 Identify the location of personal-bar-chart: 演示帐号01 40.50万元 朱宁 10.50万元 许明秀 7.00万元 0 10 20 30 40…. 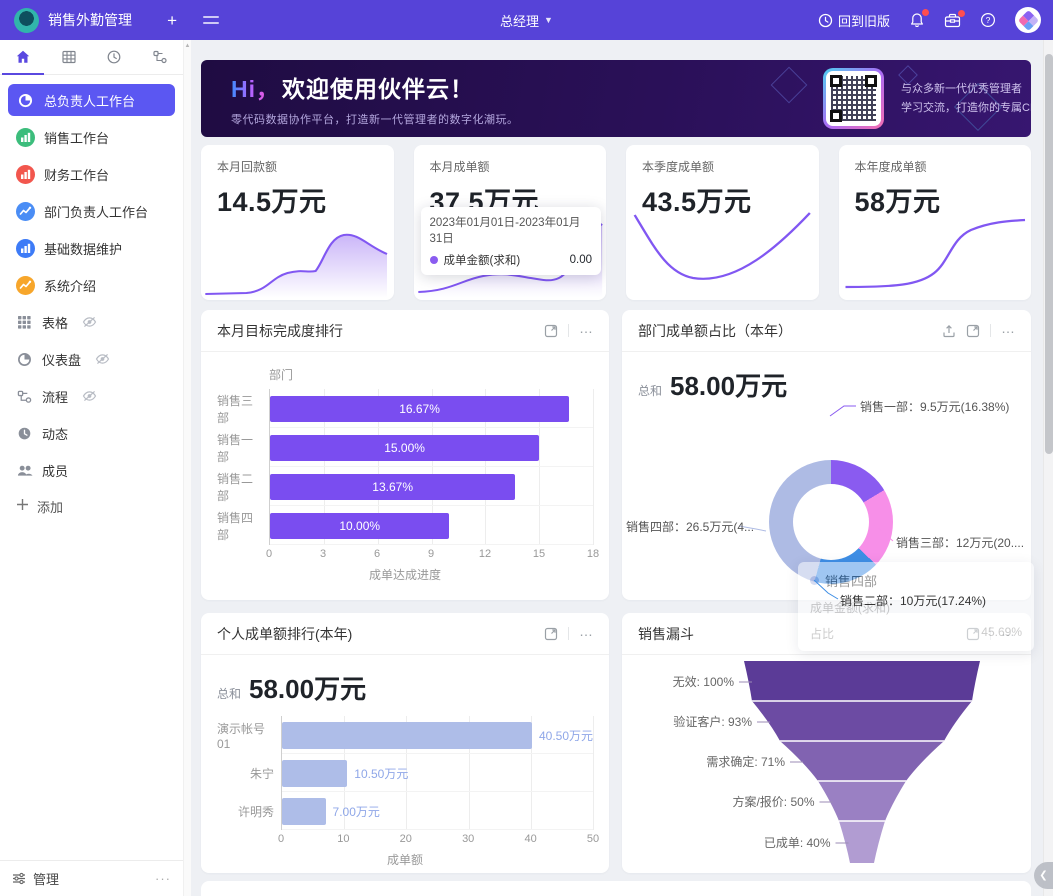
(408, 792).